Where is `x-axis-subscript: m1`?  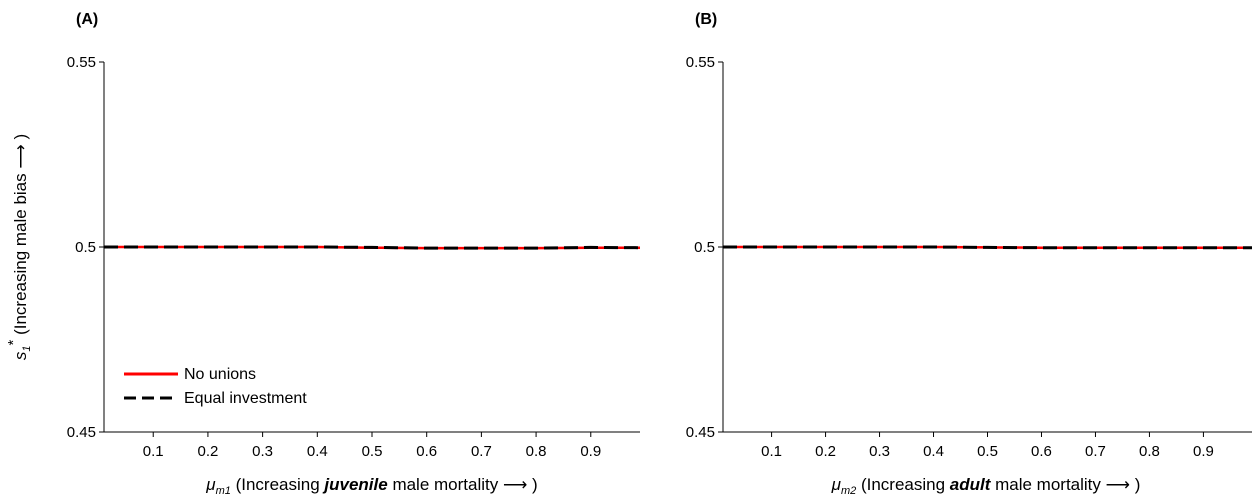
x-axis-subscript: m1 is located at coordinates (223, 491).